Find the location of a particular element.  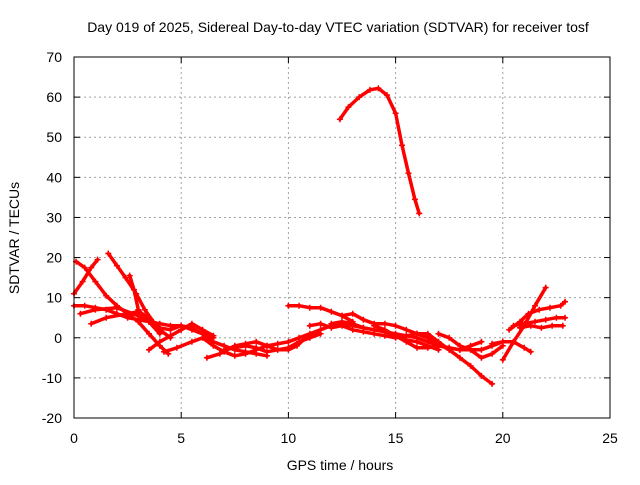

x-axis-label: GPS time / hours is located at coordinates (340, 465).